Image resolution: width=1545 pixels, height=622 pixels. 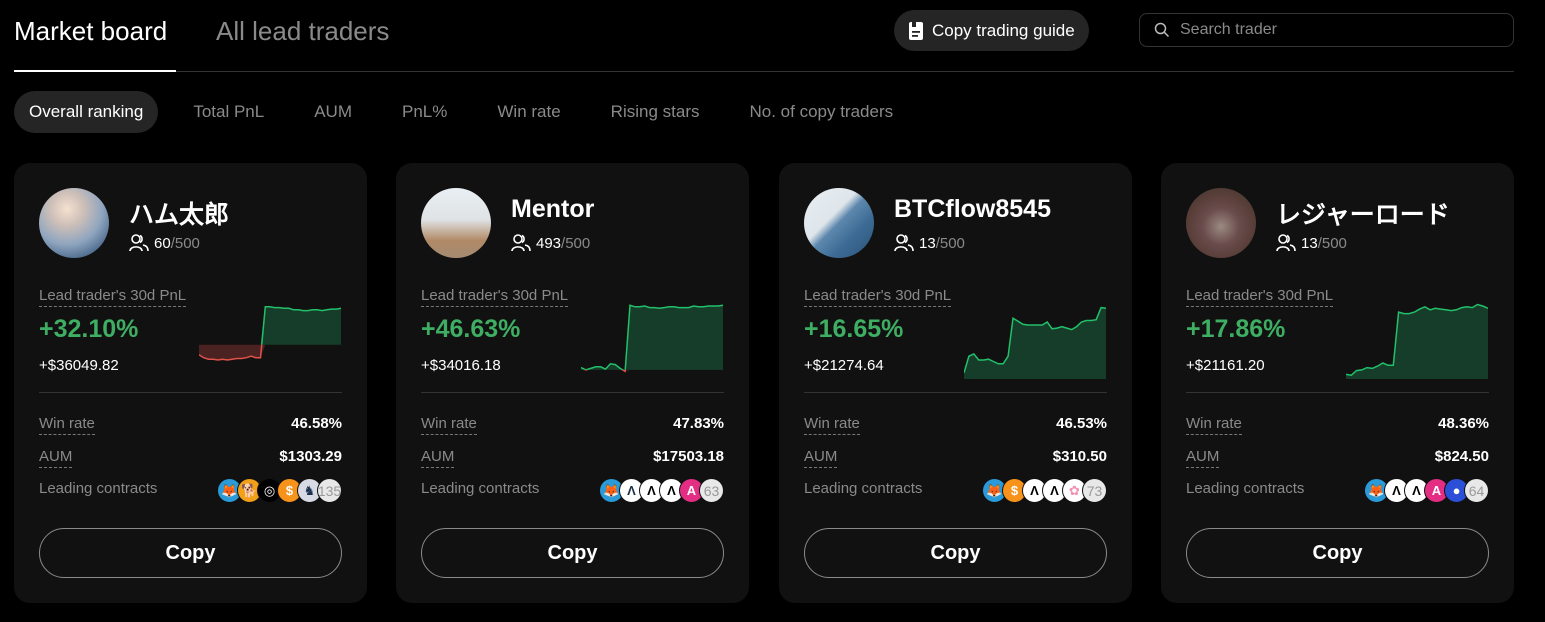 I want to click on subtab-aum: AUM, so click(x=333, y=111).